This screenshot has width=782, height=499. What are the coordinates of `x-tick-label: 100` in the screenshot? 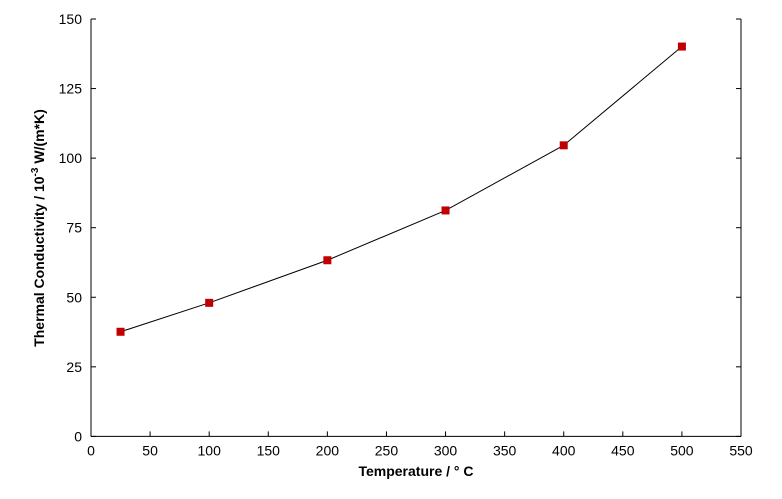 It's located at (210, 450).